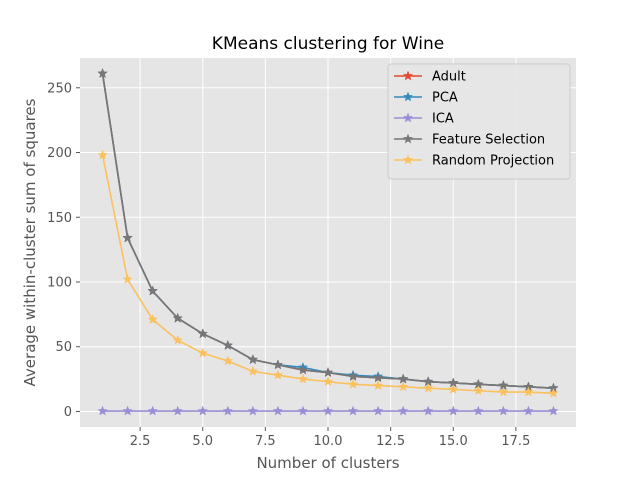 The image size is (640, 480). Describe the element at coordinates (265, 441) in the screenshot. I see `x-tick-label: 7.5` at that location.